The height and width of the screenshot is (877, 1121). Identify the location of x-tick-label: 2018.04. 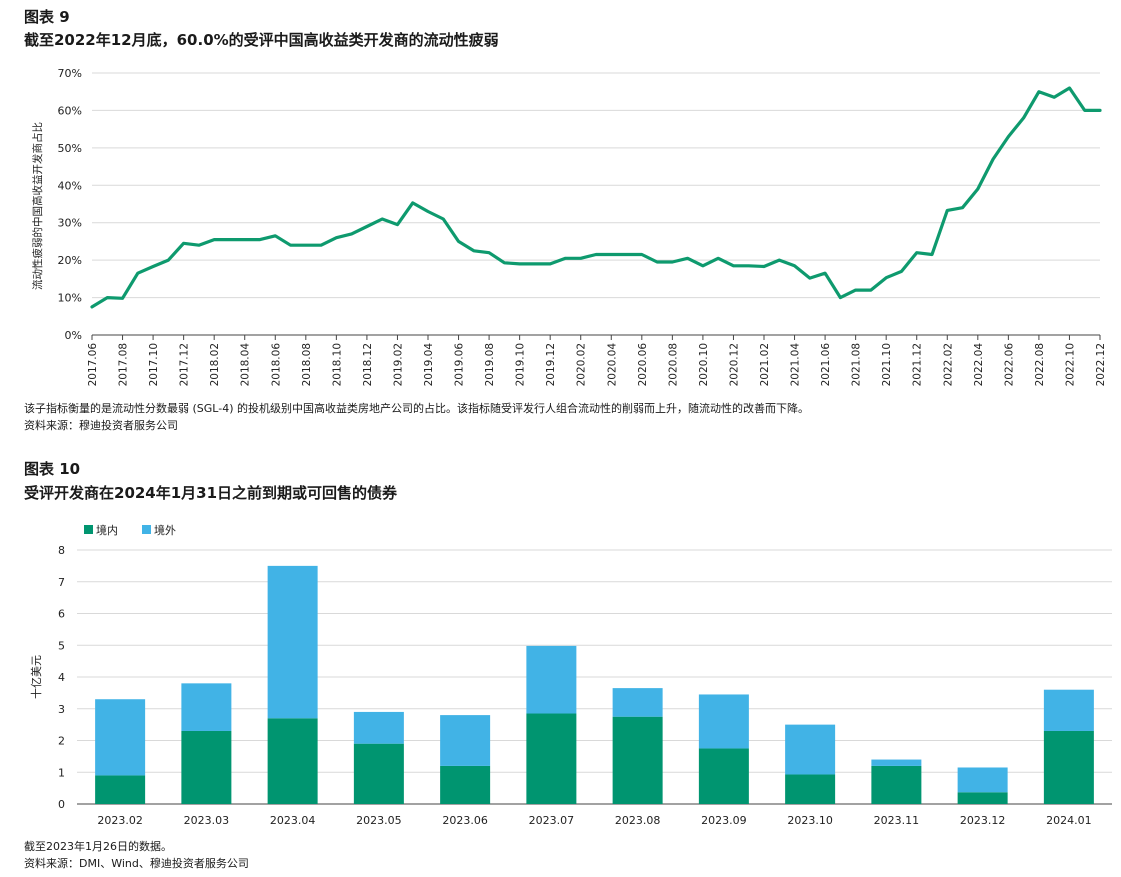
(246, 365).